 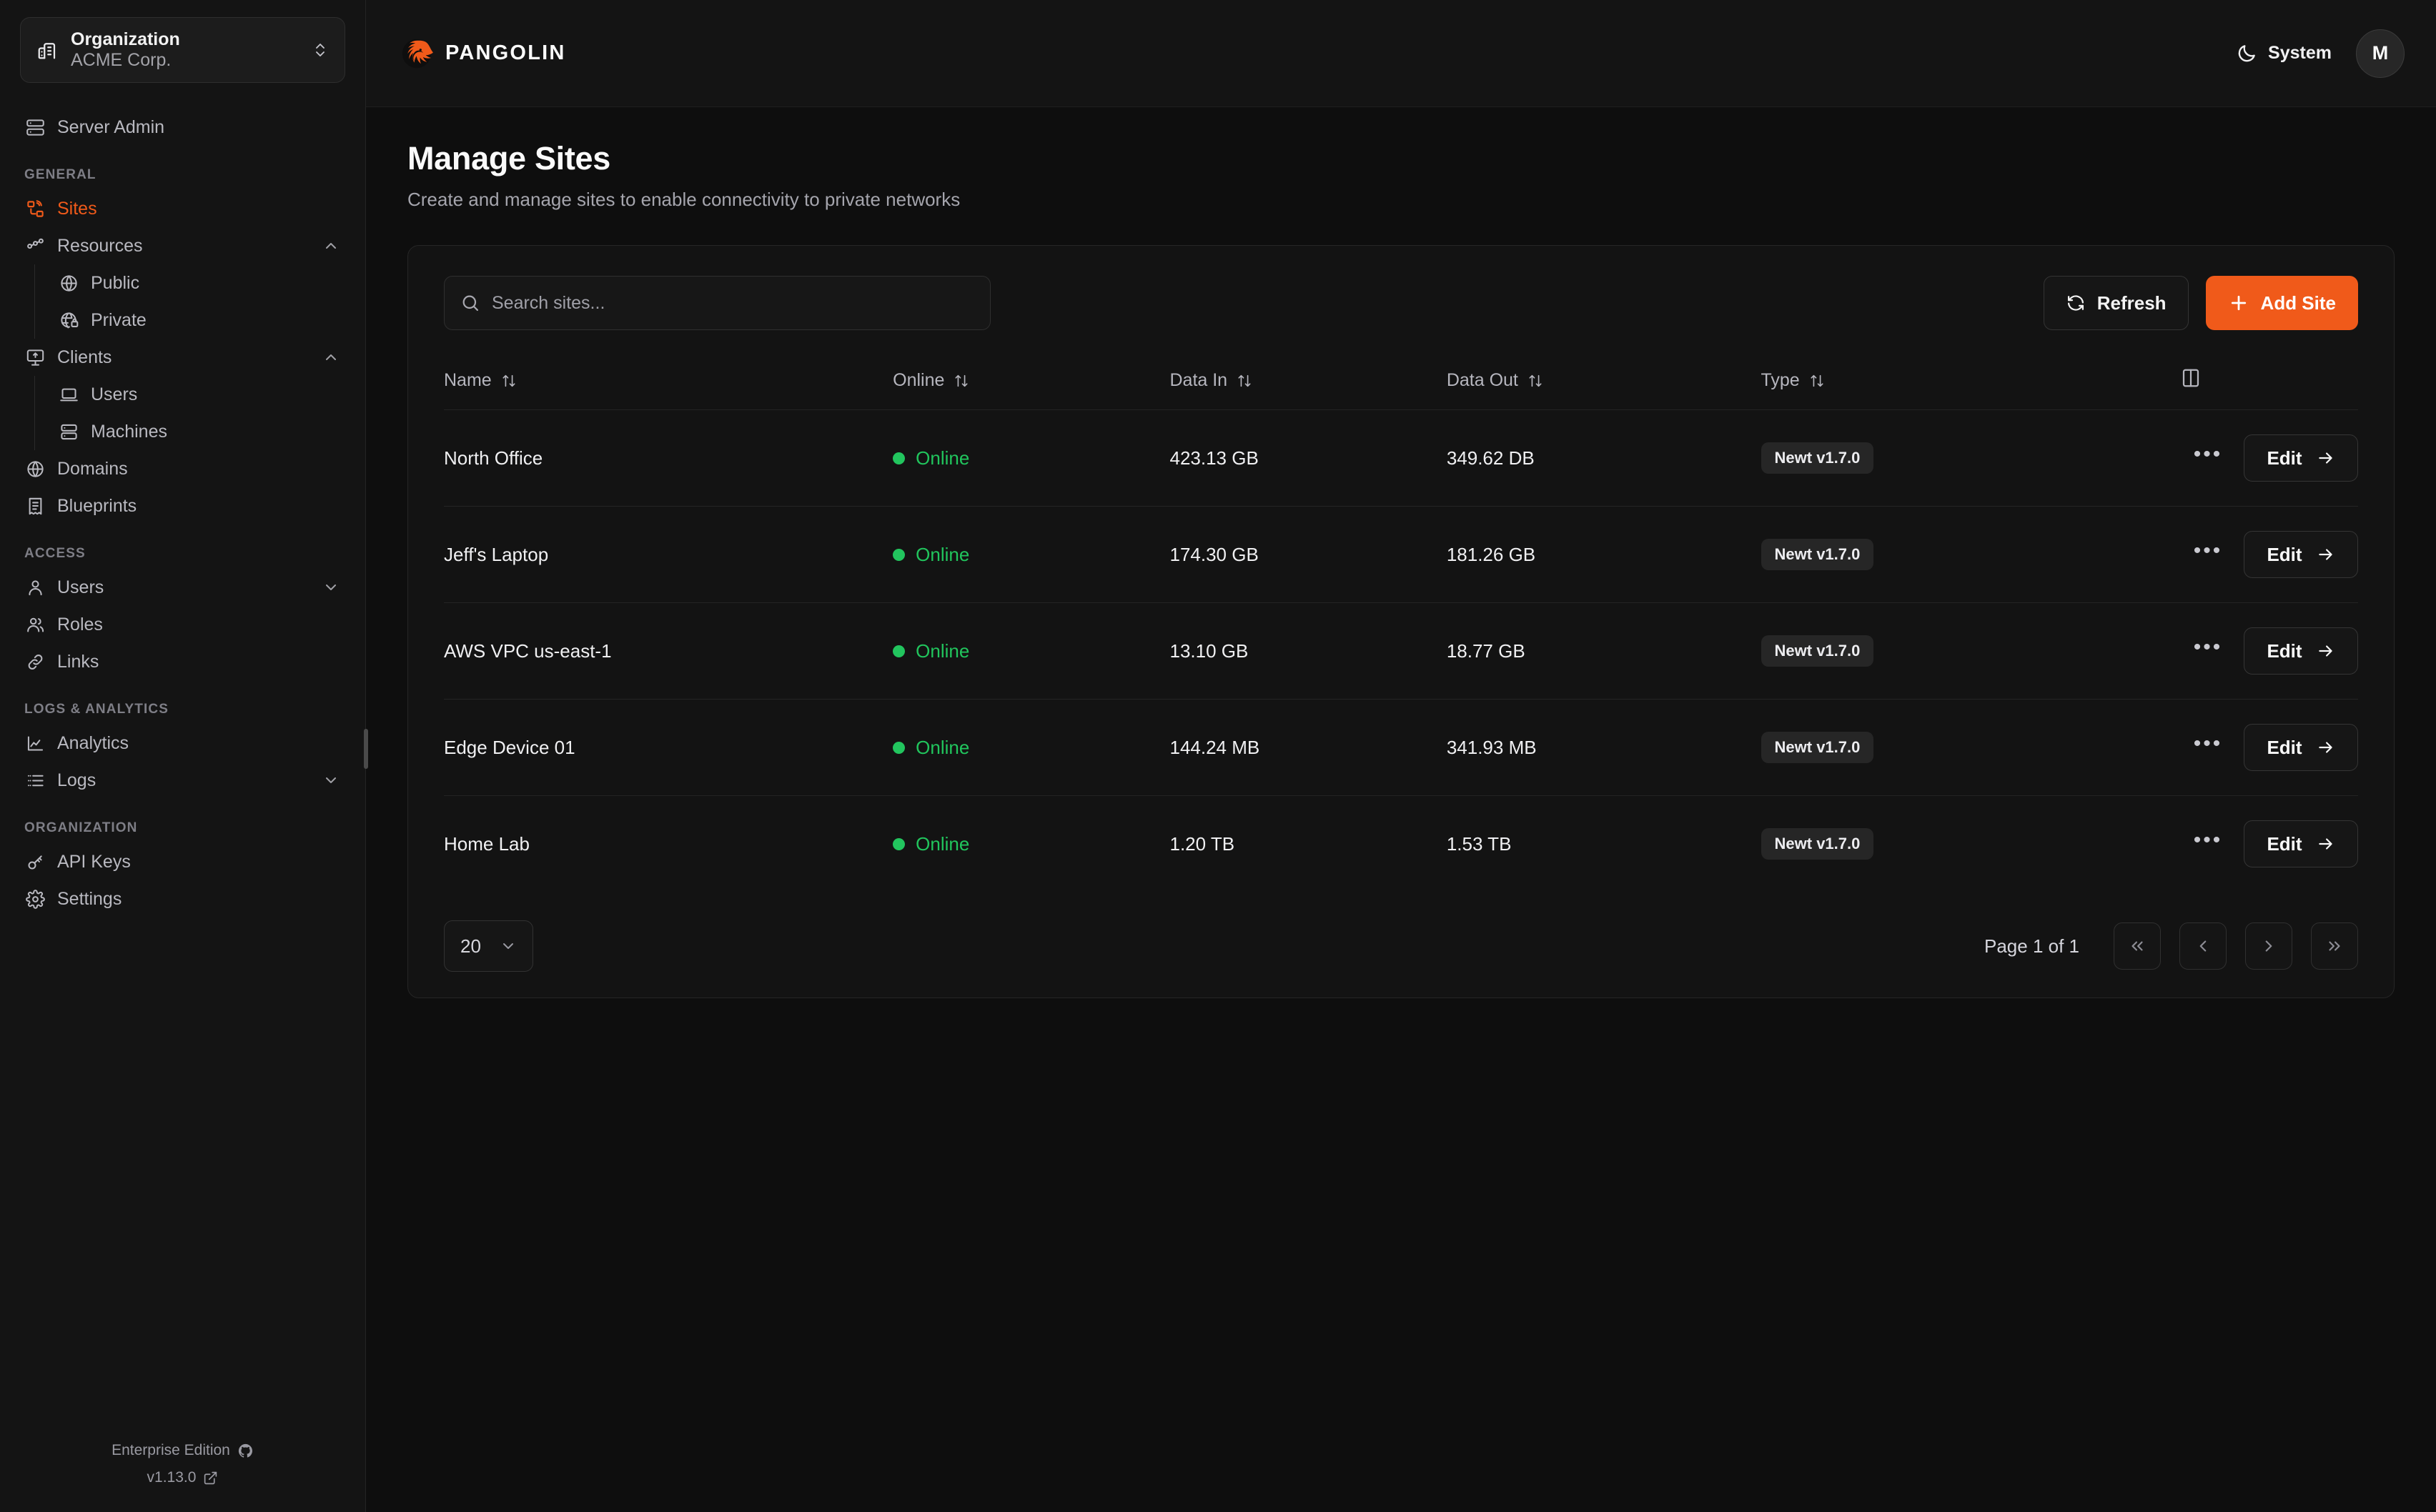 What do you see at coordinates (366, 749) in the screenshot?
I see `sidebar-resize-handle` at bounding box center [366, 749].